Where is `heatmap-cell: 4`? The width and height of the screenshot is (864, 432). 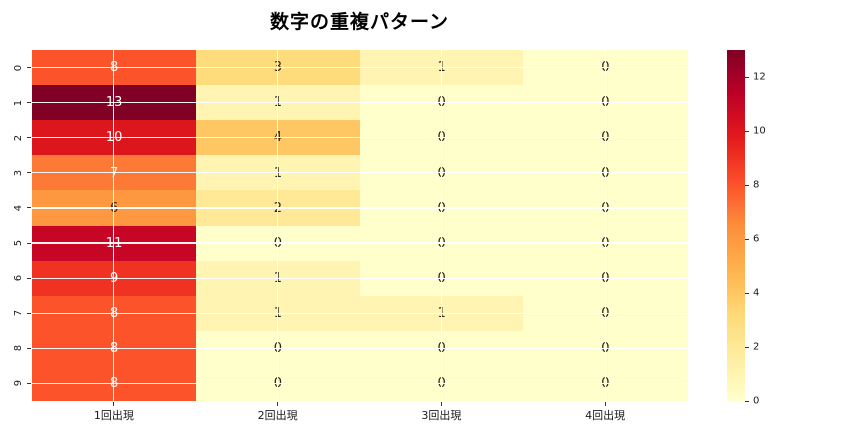 heatmap-cell: 4 is located at coordinates (277, 138).